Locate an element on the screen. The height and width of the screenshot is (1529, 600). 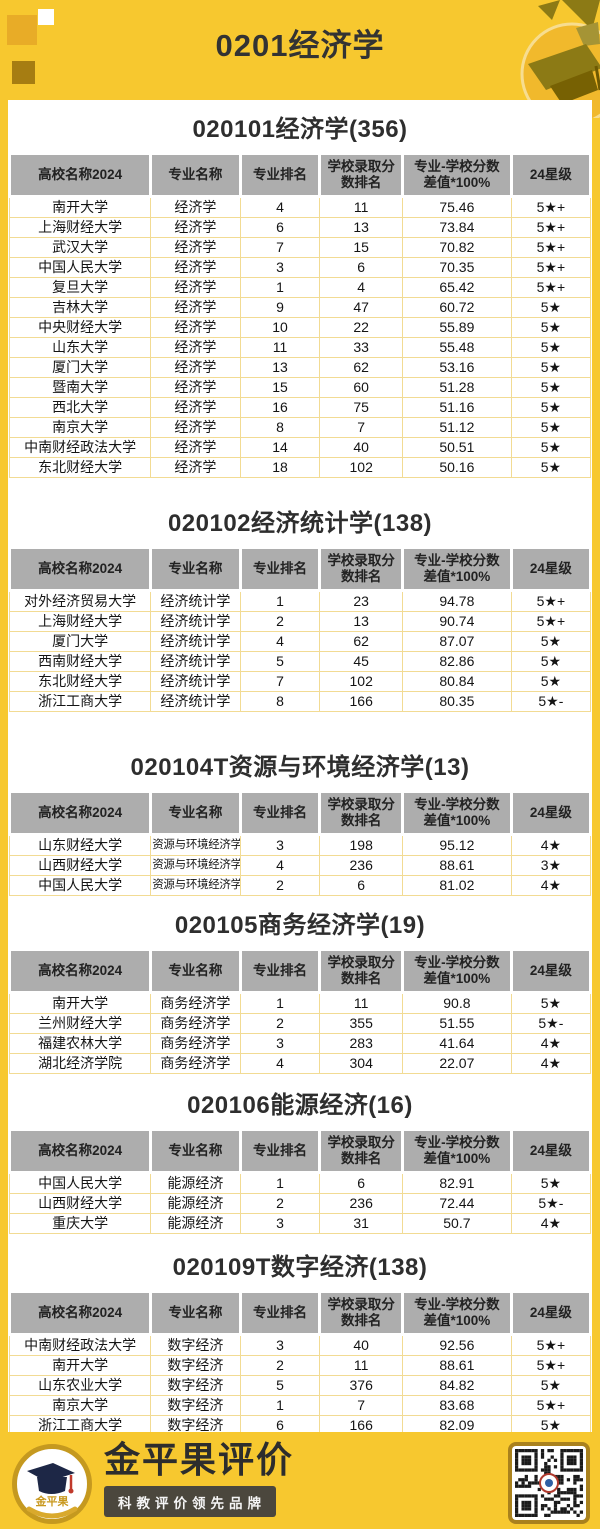
school-name: 武汉大学 is located at coordinates (80, 247).